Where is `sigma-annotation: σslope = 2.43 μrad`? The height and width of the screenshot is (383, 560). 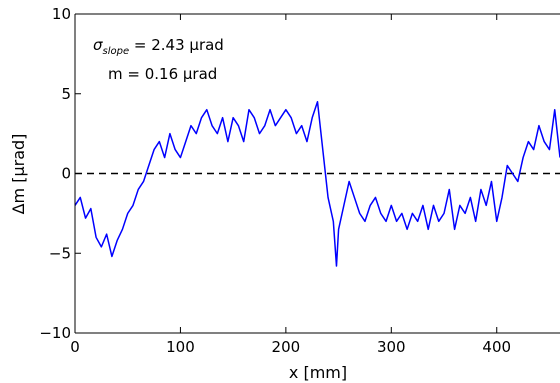 sigma-annotation: σslope = 2.43 μrad is located at coordinates (158, 46).